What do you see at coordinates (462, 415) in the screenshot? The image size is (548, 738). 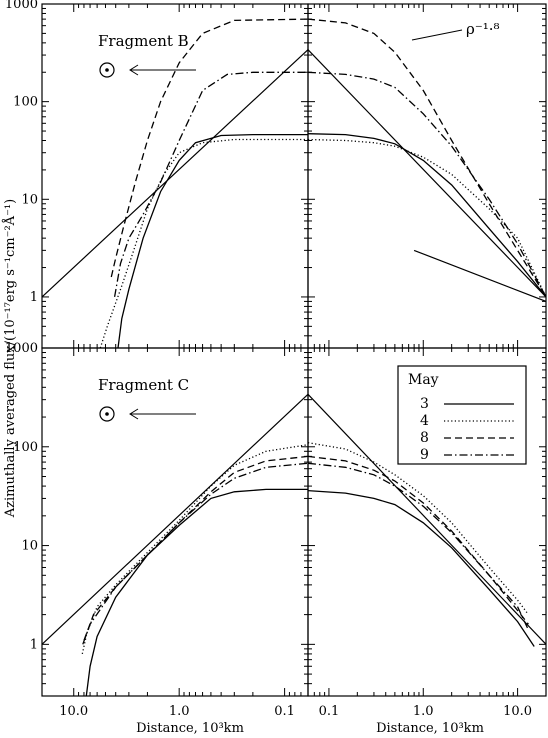 I see `legend-box` at bounding box center [462, 415].